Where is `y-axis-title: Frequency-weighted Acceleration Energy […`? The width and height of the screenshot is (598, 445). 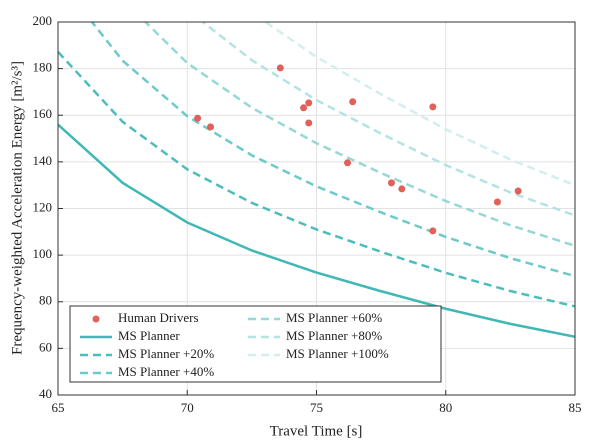
y-axis-title: Frequency-weighted Acceleration Energy [… is located at coordinates (17, 208).